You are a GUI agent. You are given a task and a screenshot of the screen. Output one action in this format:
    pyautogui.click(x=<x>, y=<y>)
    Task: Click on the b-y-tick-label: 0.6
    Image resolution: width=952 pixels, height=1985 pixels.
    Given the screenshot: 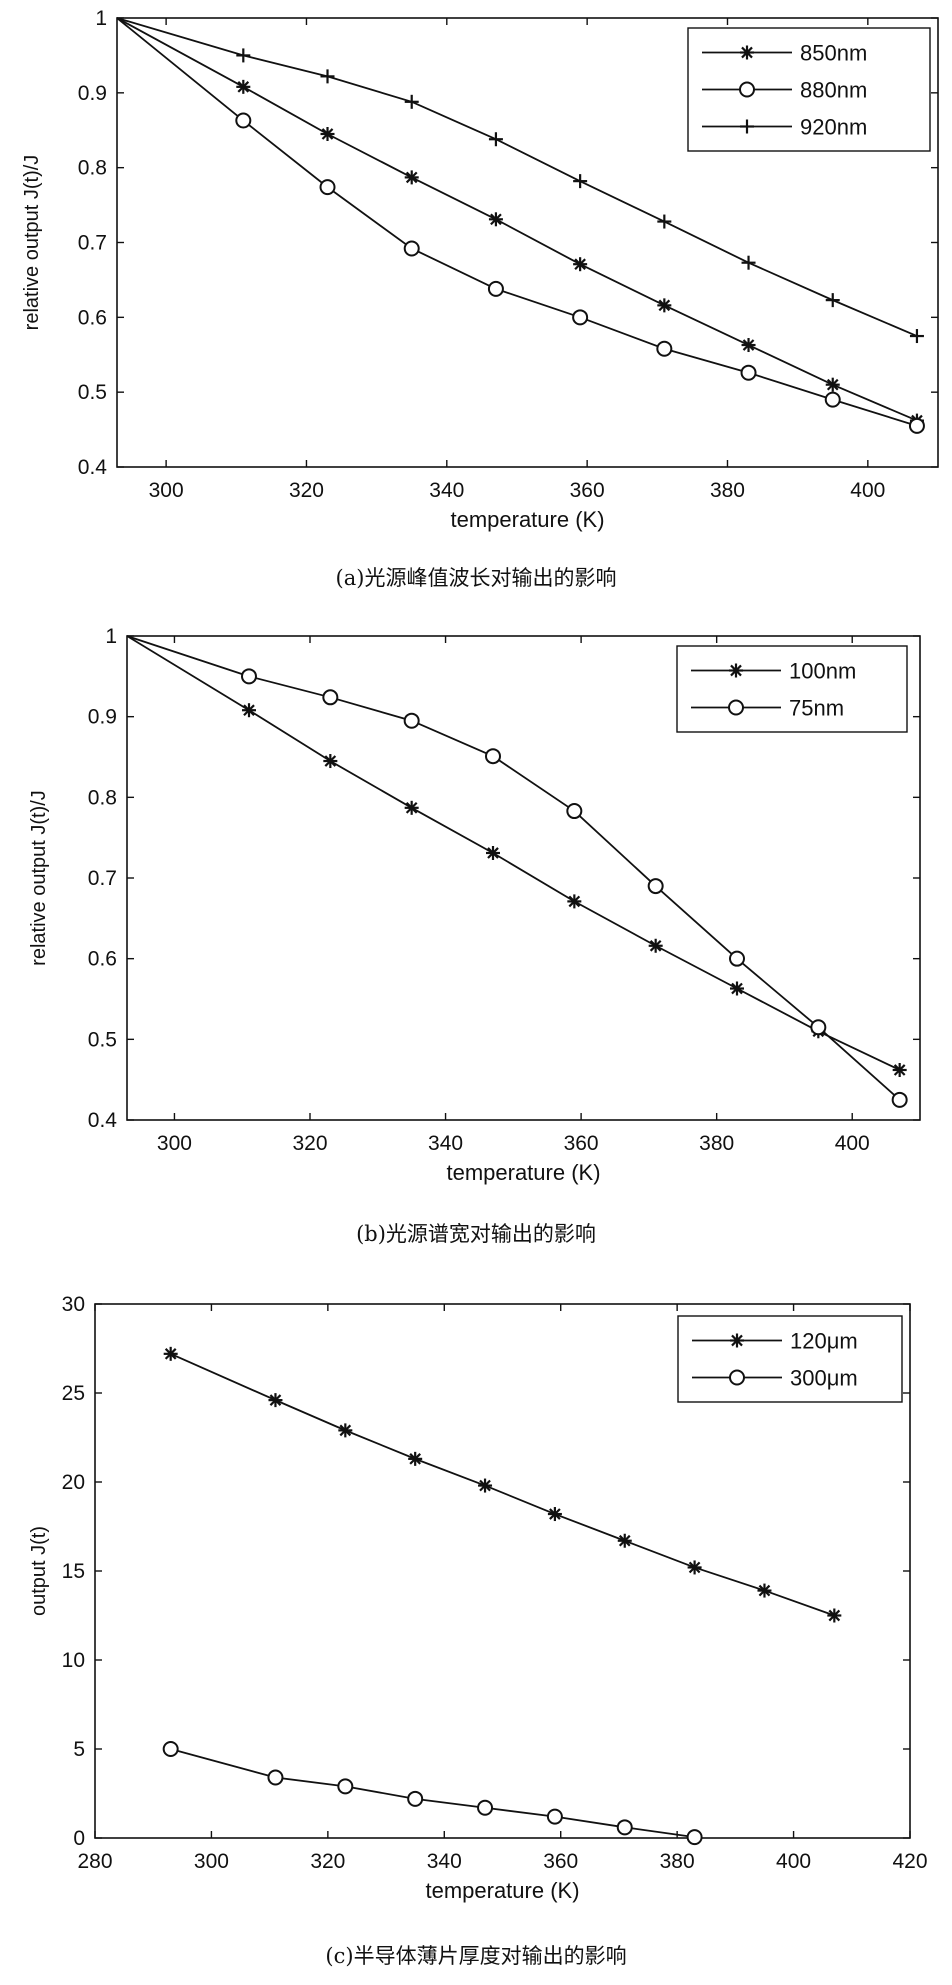 What is the action you would take?
    pyautogui.click(x=102, y=959)
    